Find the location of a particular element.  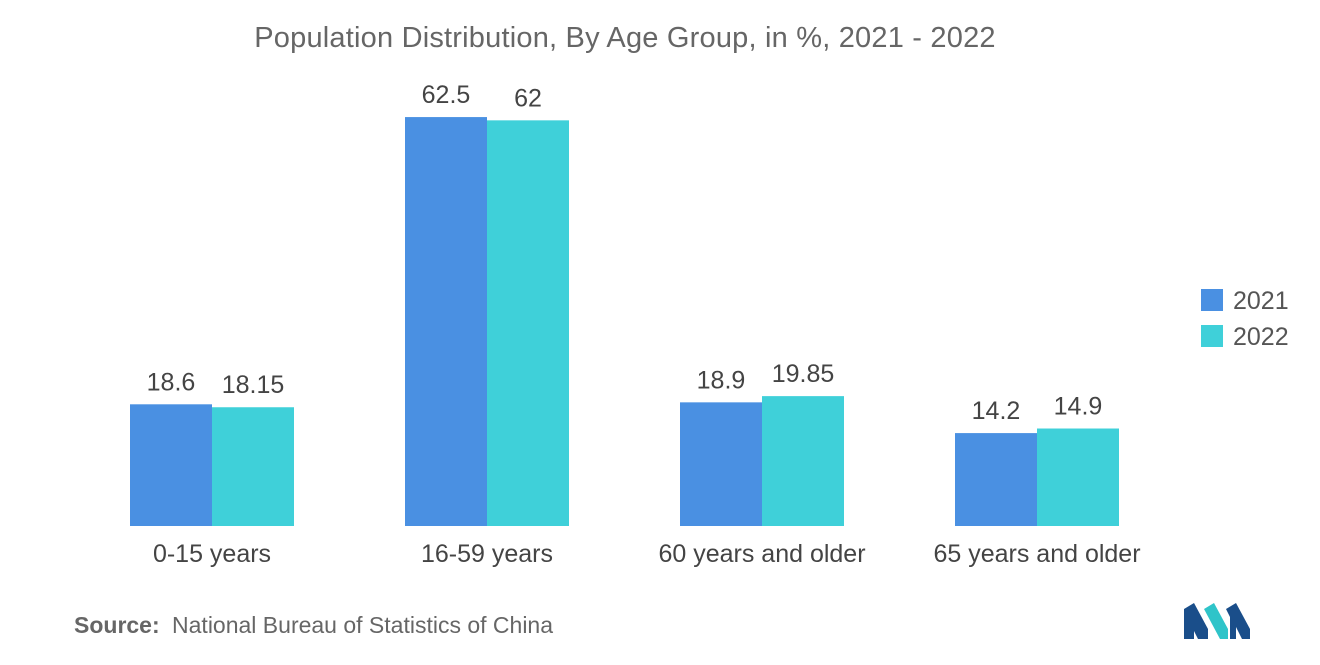

value-label-2021-3: 18.9 is located at coordinates (721, 380).